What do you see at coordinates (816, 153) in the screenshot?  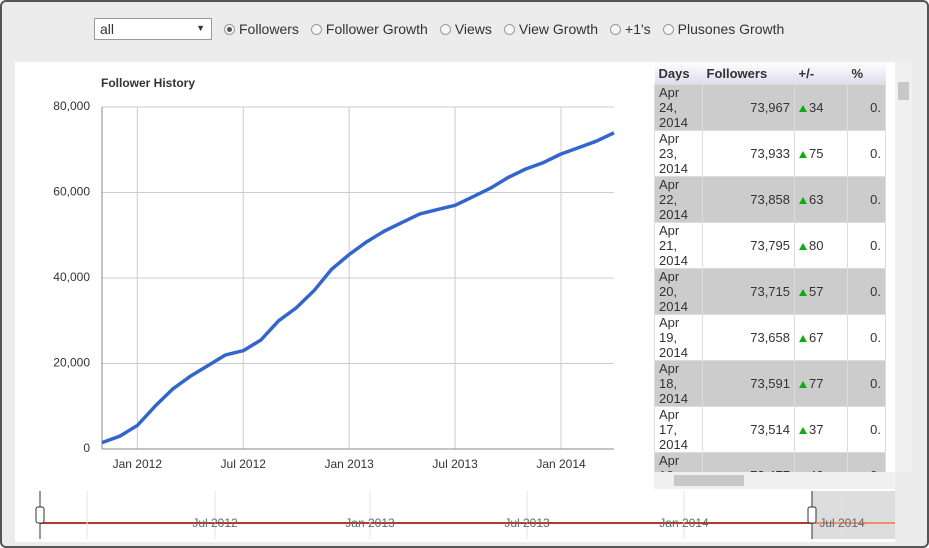 I see `cell-text: 75` at bounding box center [816, 153].